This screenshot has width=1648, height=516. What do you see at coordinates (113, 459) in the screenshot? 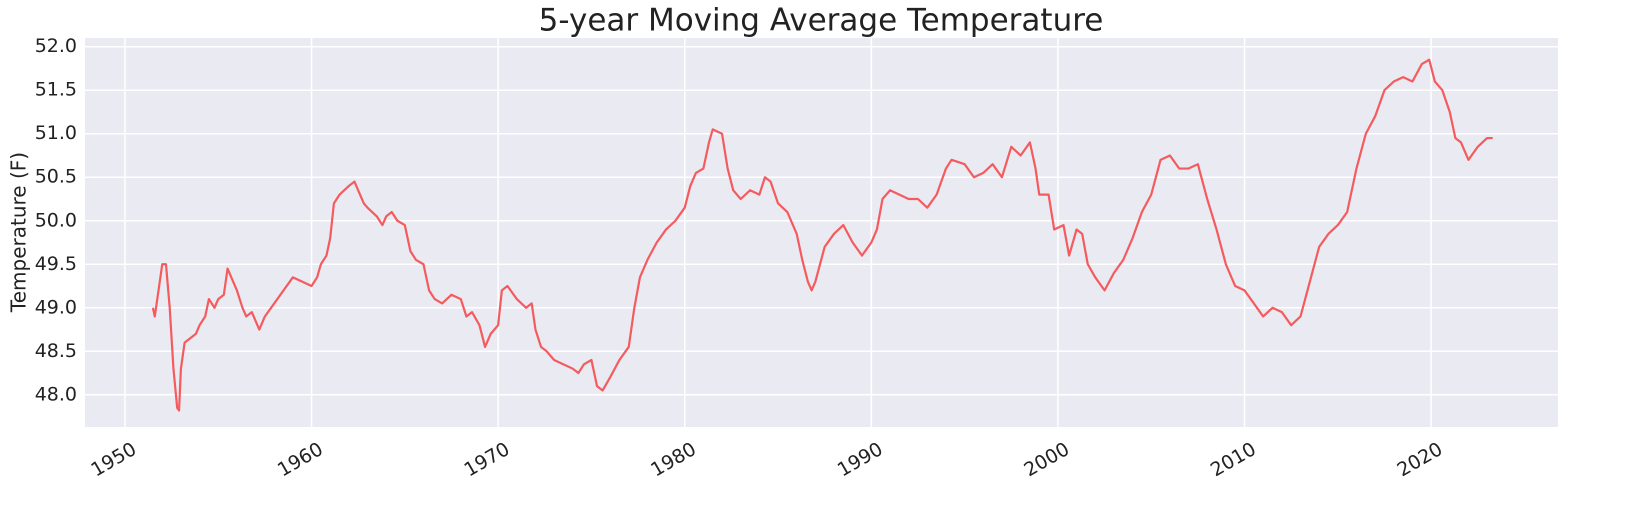
I see `x-tick-label: 1950` at bounding box center [113, 459].